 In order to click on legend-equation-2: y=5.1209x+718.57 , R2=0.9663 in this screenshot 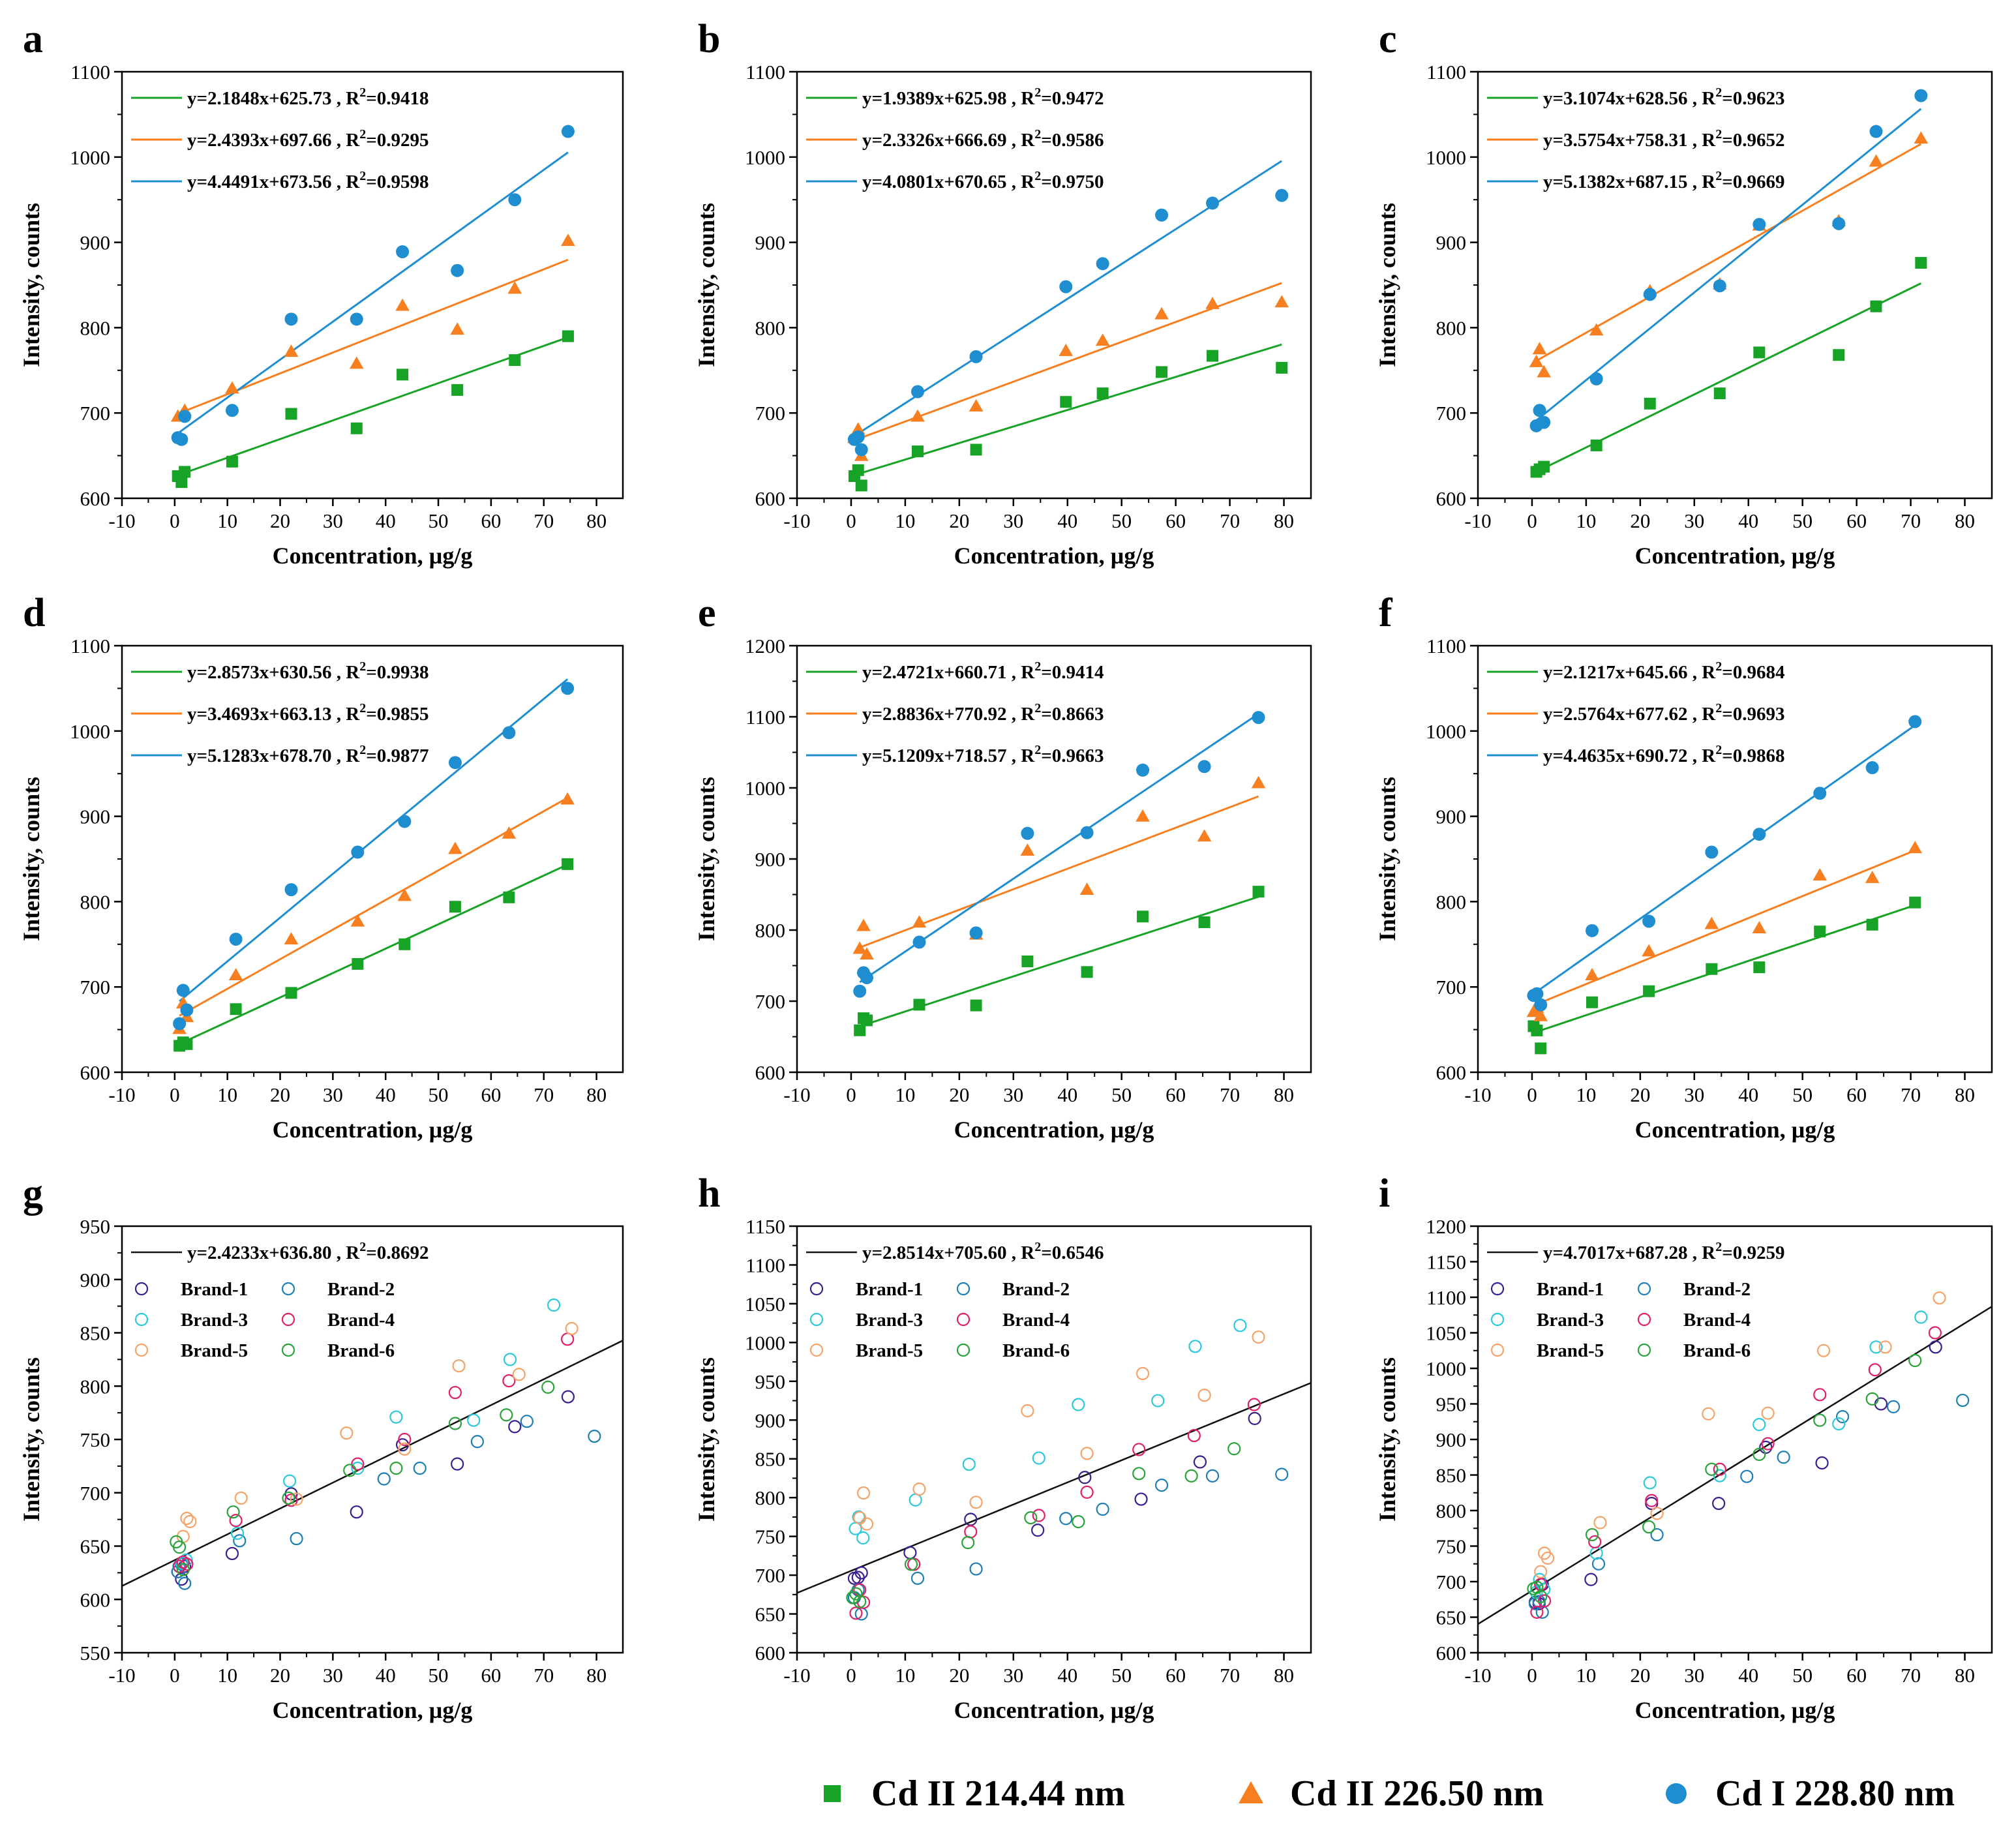, I will do `click(983, 754)`.